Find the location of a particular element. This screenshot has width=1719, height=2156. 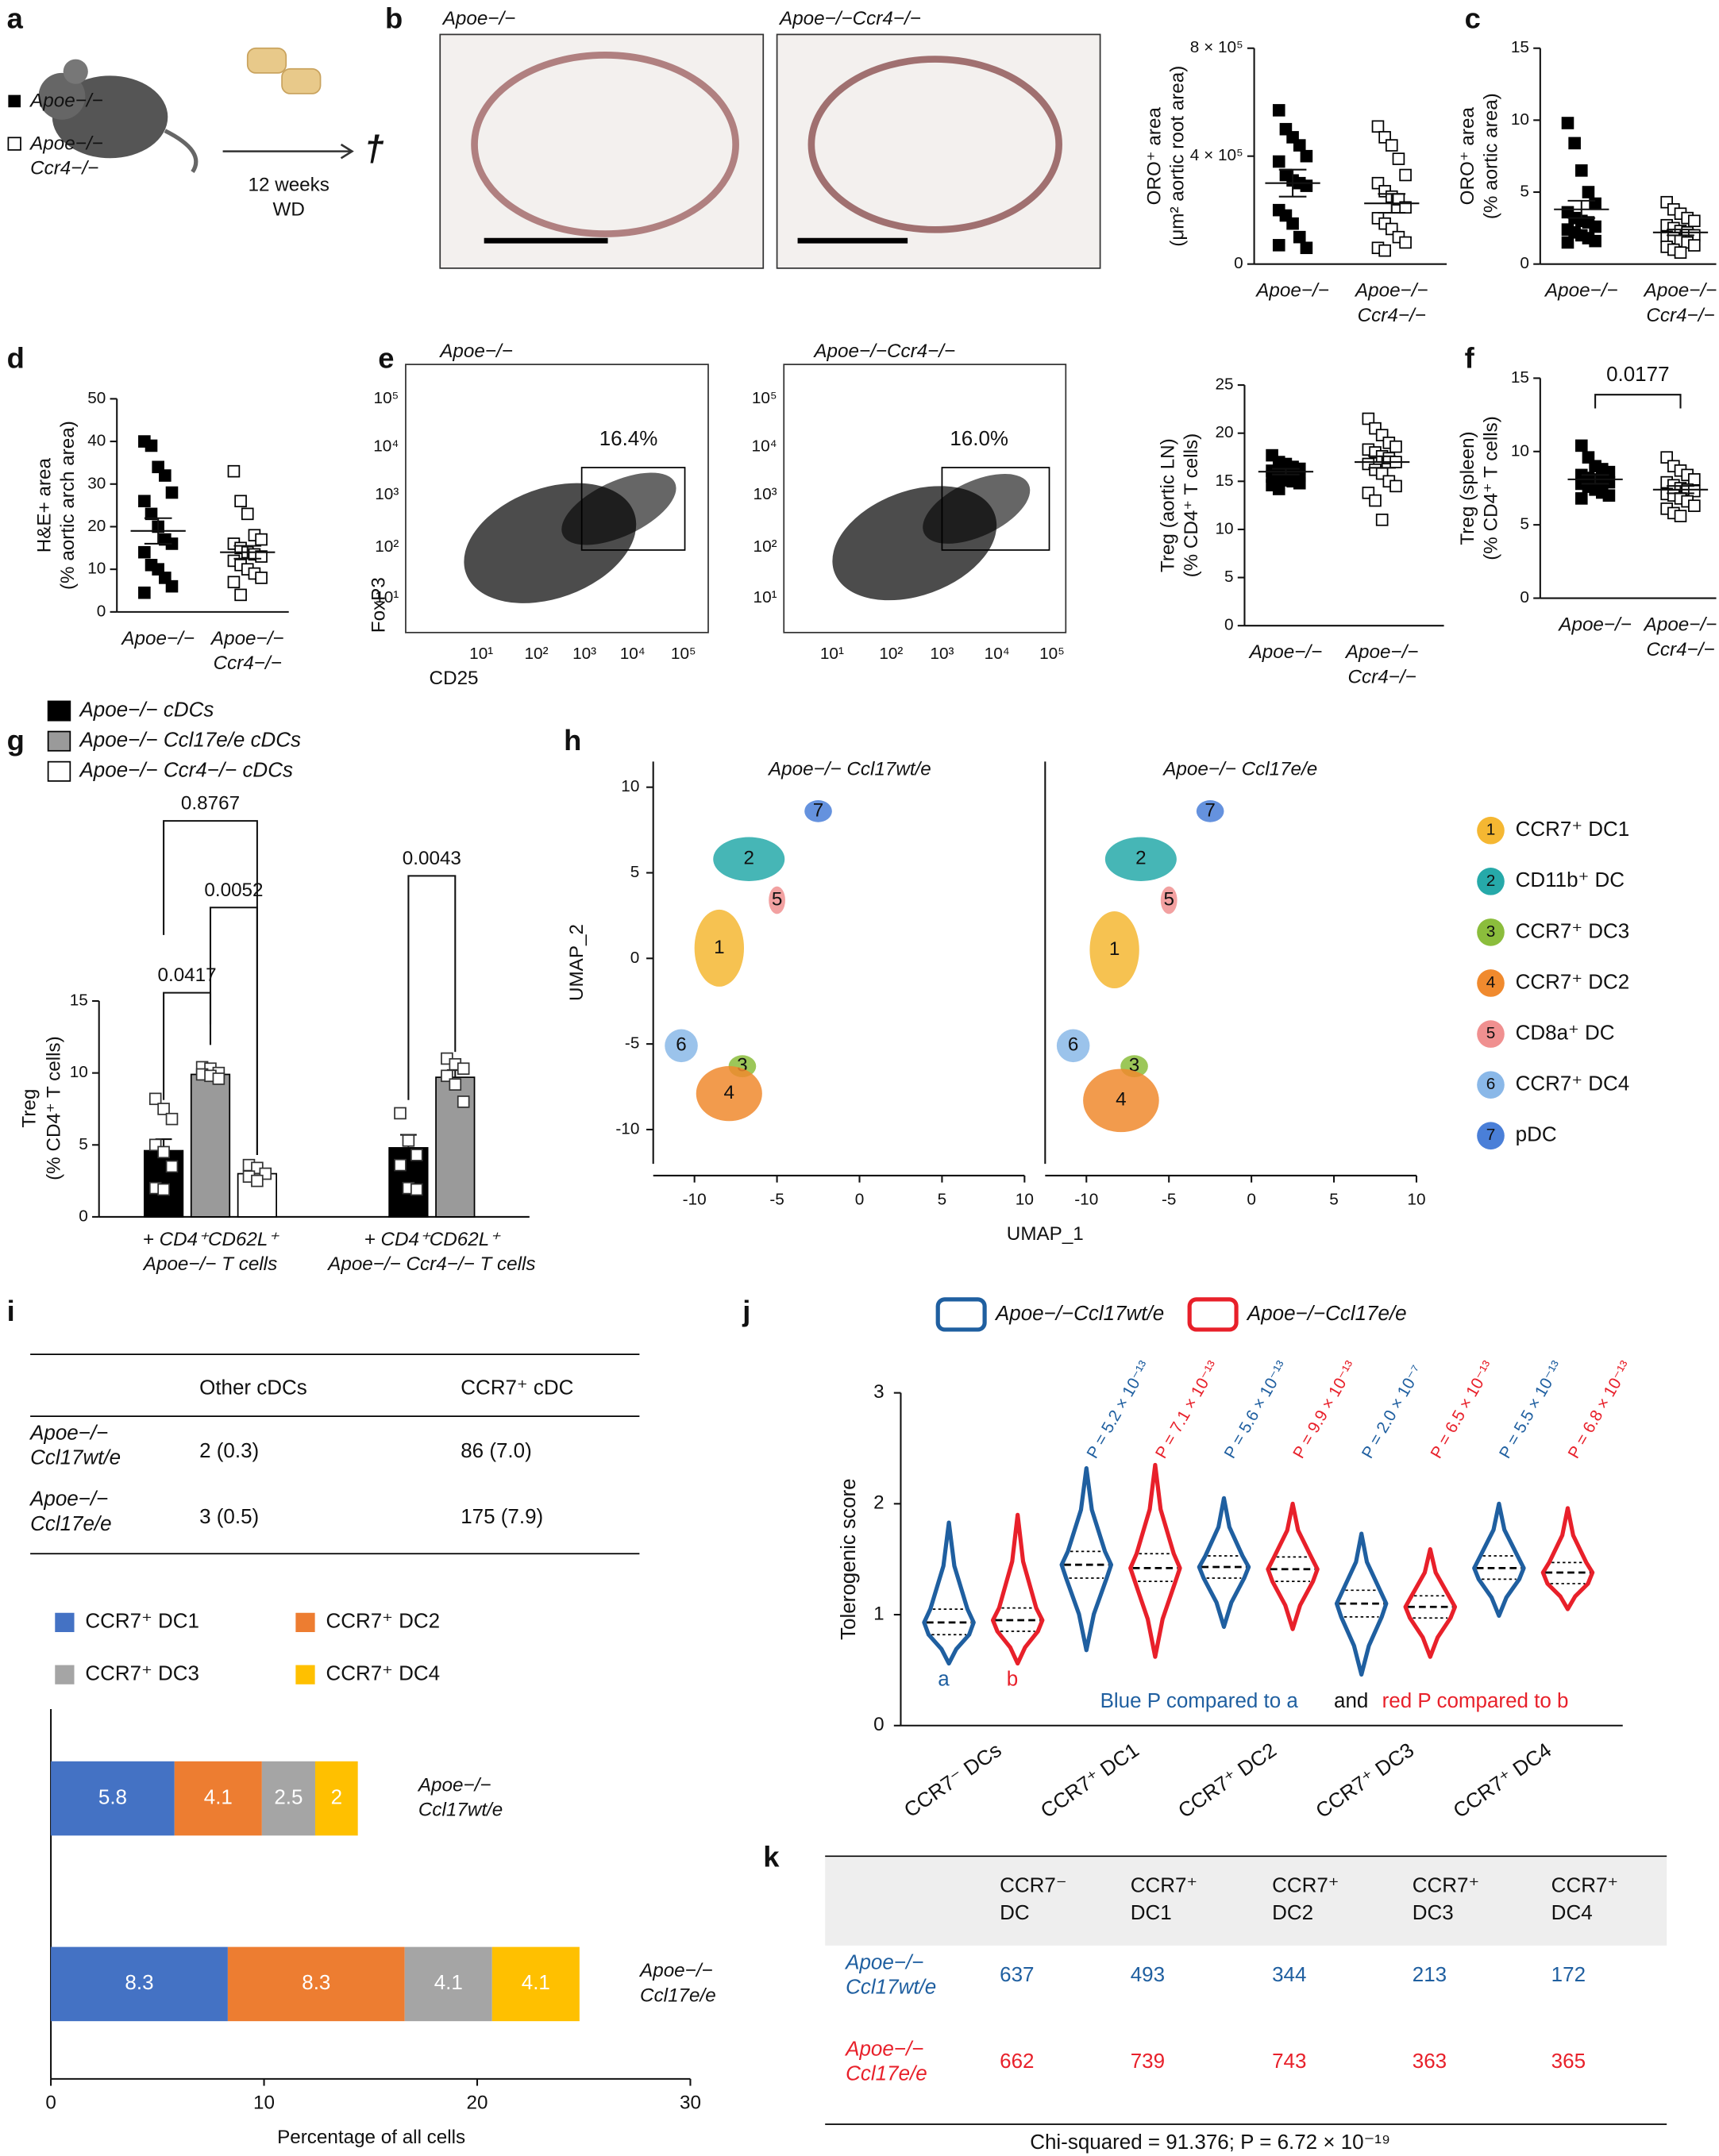

data-label: 8.3 is located at coordinates (139, 1982).